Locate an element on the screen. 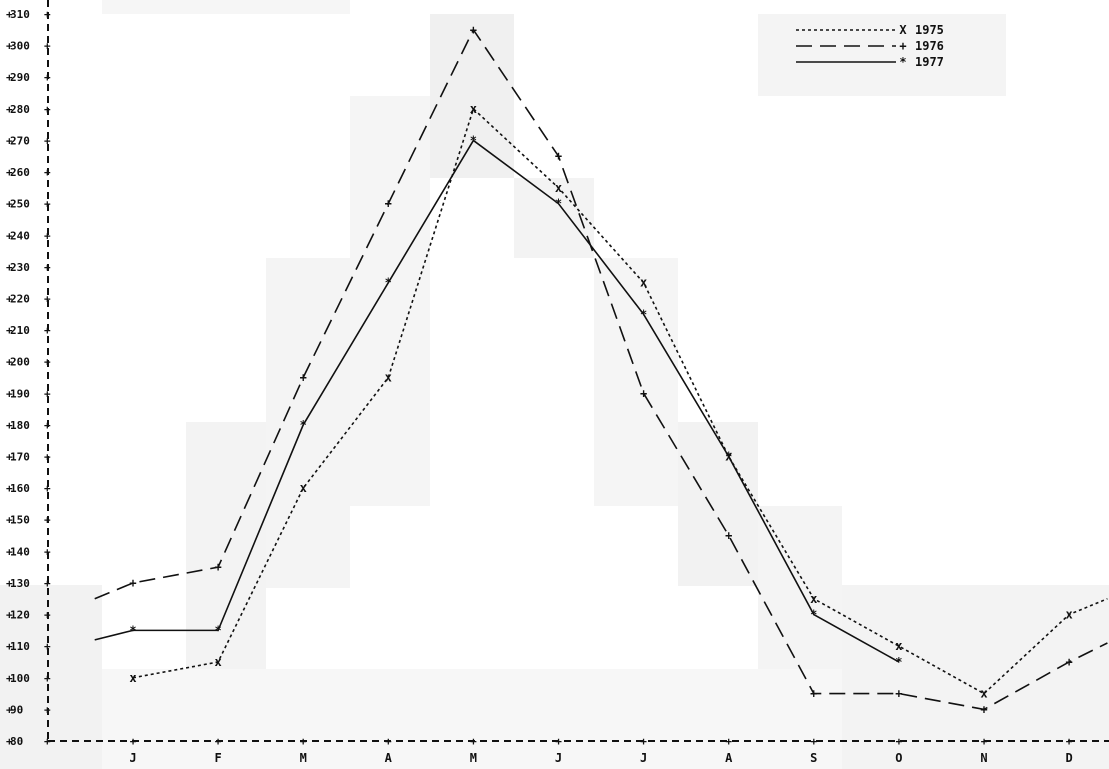 The height and width of the screenshot is (769, 1109). y-tick-label: 90 is located at coordinates (16, 709).